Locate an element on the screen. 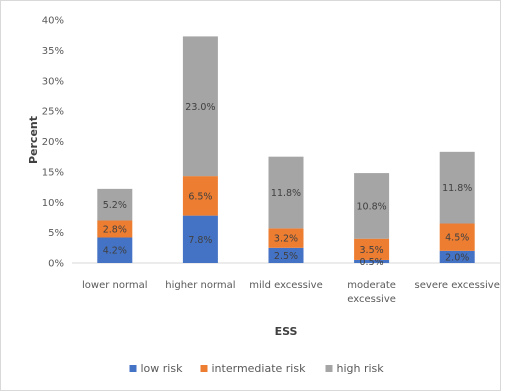  y-tick-label: 10% is located at coordinates (53, 203).